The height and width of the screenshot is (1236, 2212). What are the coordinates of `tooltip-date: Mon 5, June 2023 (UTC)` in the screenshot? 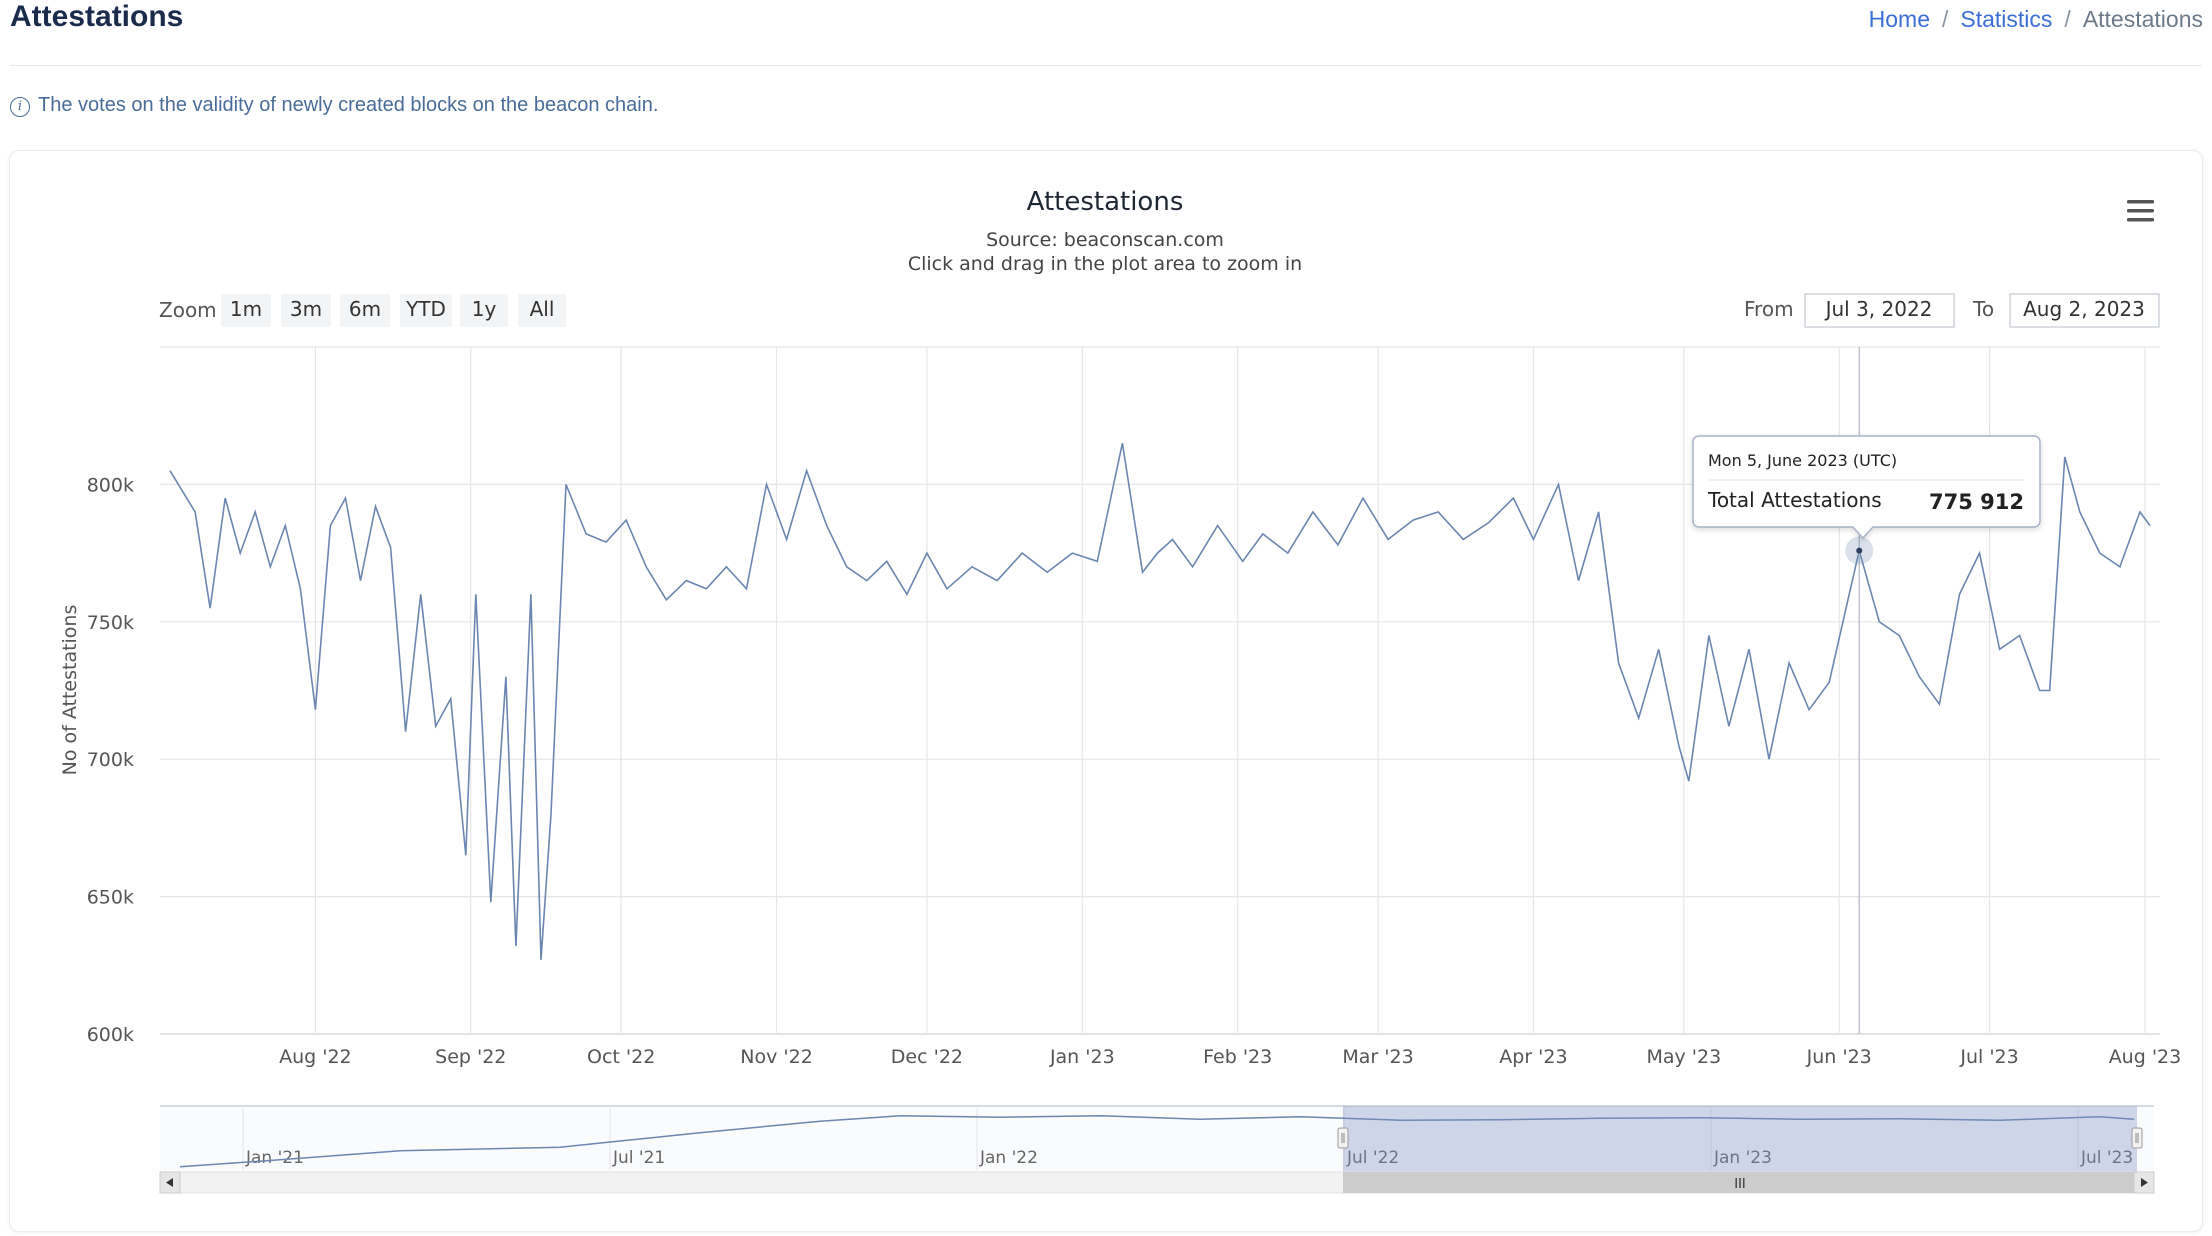 It's located at (1802, 460).